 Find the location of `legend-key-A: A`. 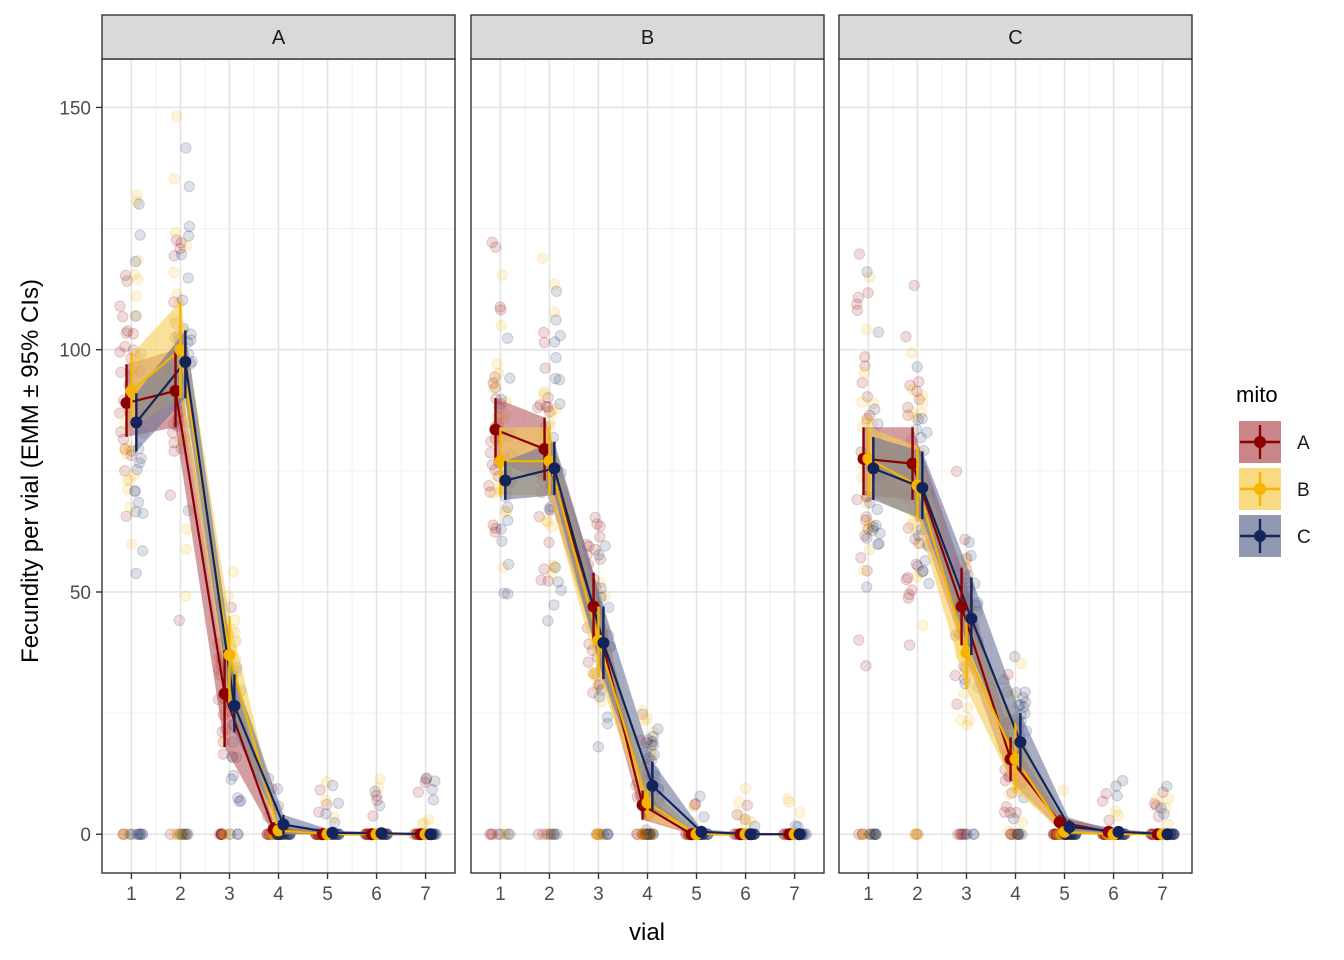

legend-key-A: A is located at coordinates (1274, 442).